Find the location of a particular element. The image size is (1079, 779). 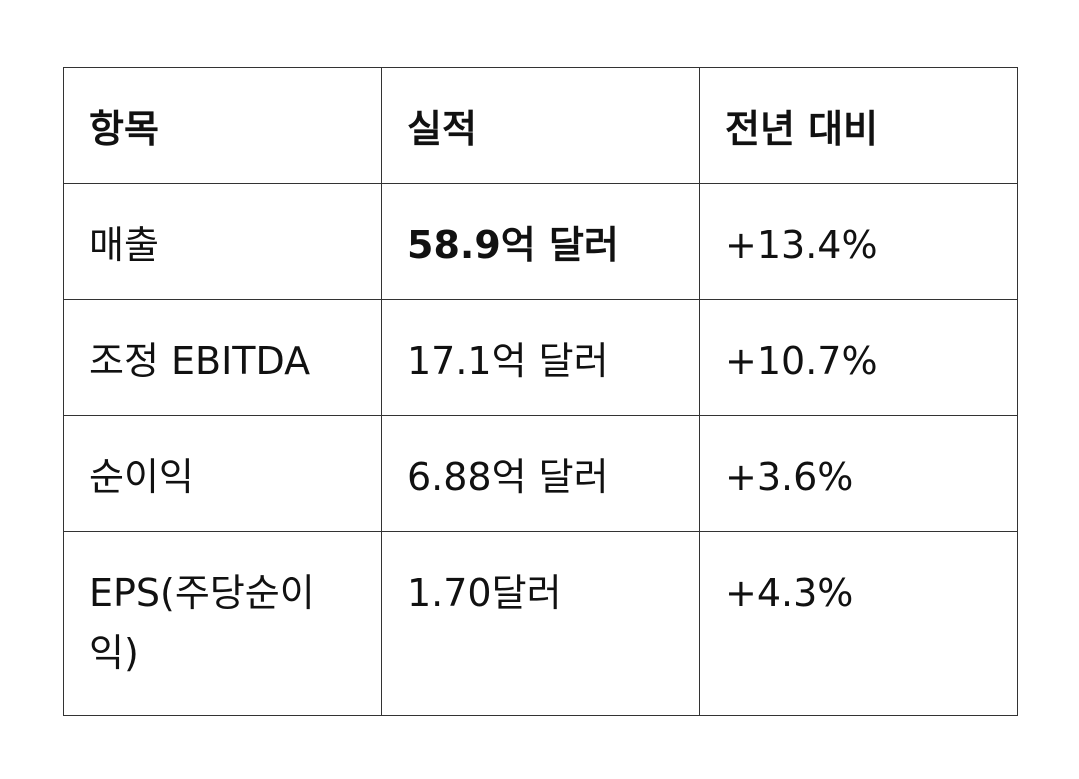

header-row: 항목 실적 전년 대비 is located at coordinates (540, 125).